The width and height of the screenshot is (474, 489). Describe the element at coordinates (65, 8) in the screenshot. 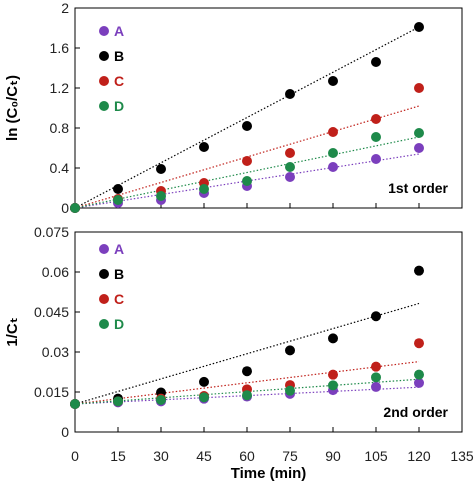

I see `y-tick-label: 2` at that location.